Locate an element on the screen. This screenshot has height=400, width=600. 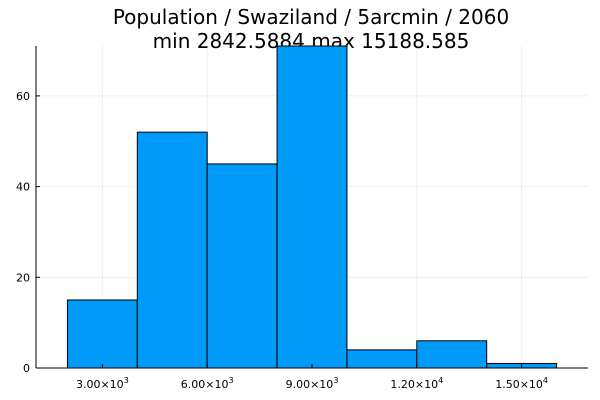
x-tick-label-2: 9.00×10³ is located at coordinates (312, 383).